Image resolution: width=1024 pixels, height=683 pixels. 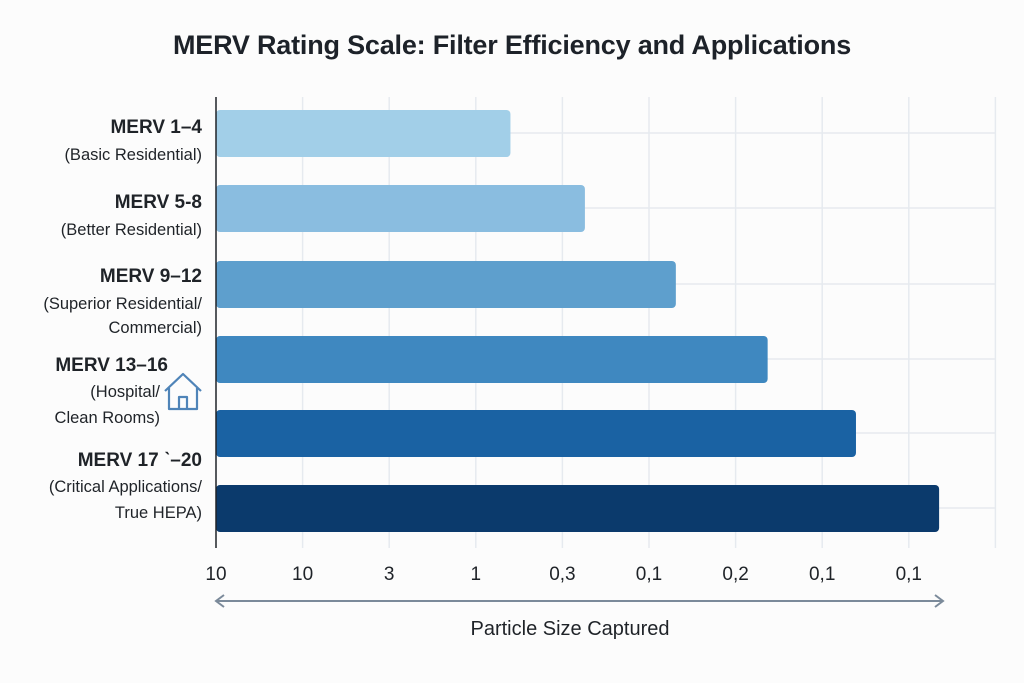 What do you see at coordinates (570, 629) in the screenshot?
I see `x-axis-label: Particle Size Captured` at bounding box center [570, 629].